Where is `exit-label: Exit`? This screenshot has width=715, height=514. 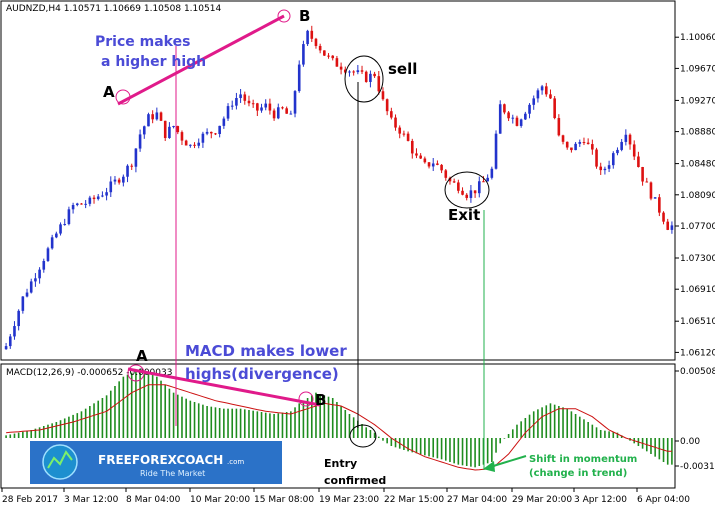
exit-label: Exit is located at coordinates (464, 215).